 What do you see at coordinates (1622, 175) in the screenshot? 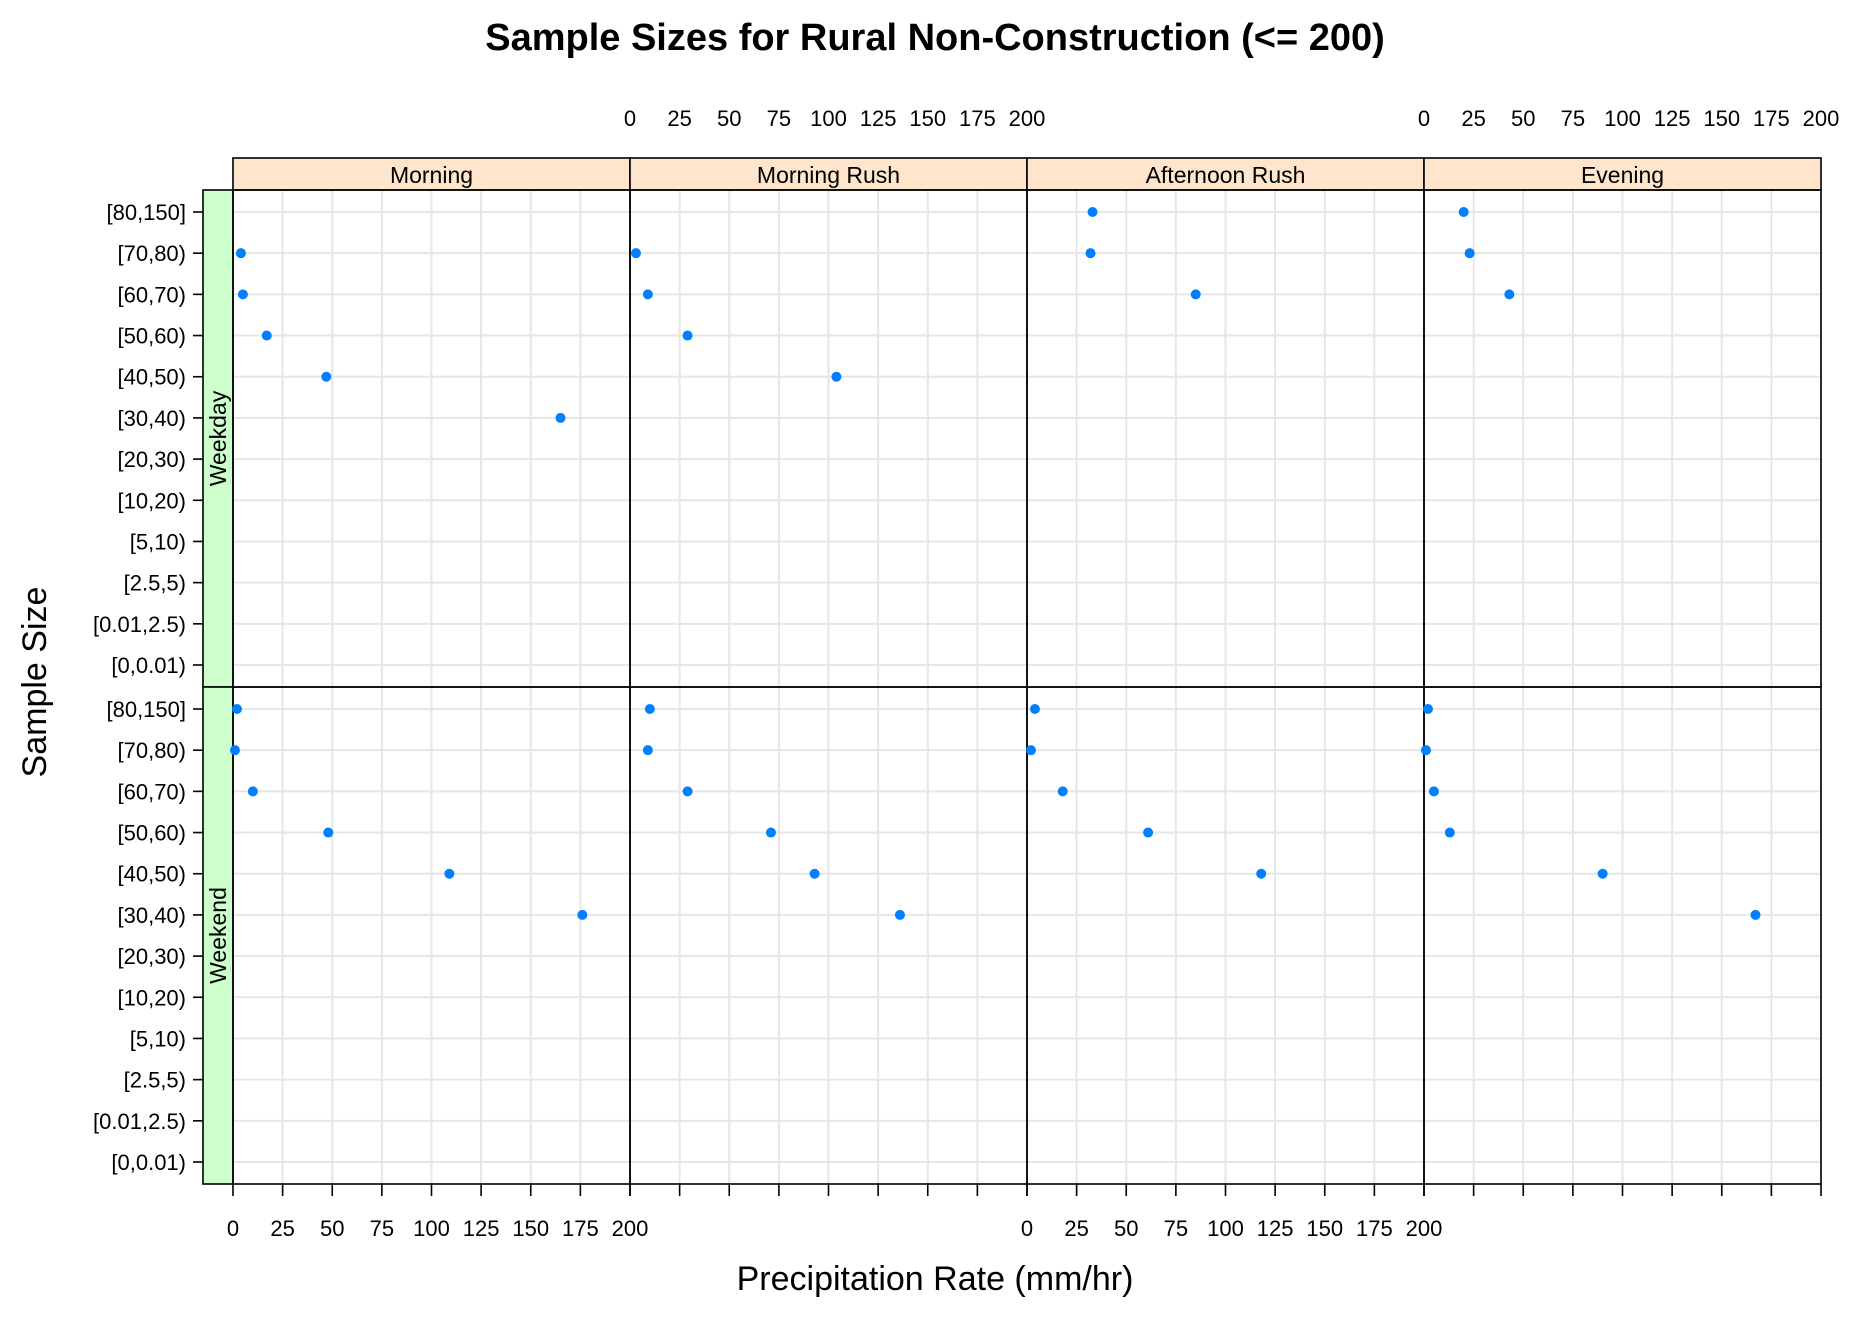
I see `column-strip-label: Evening` at bounding box center [1622, 175].